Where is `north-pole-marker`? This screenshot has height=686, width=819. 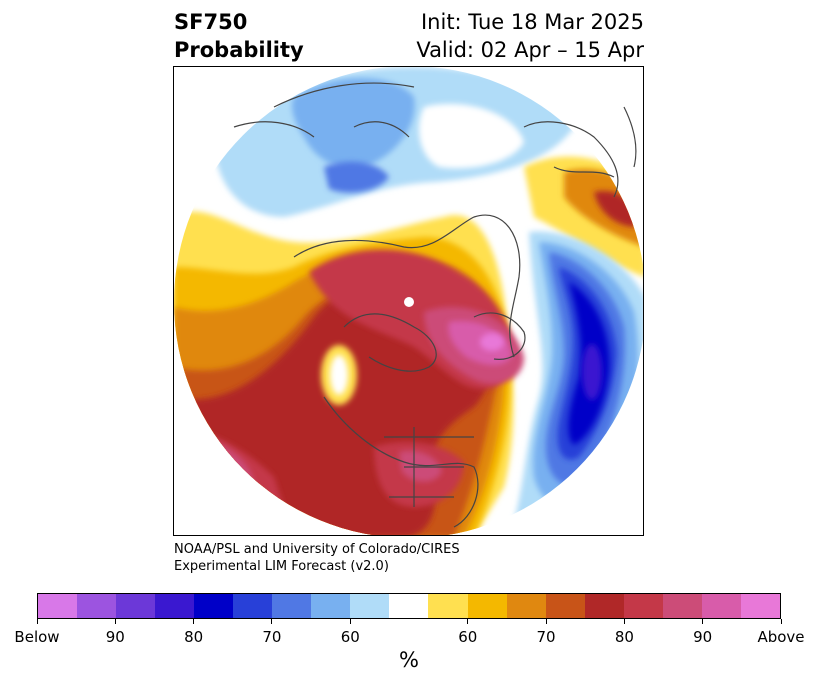
north-pole-marker is located at coordinates (409, 302).